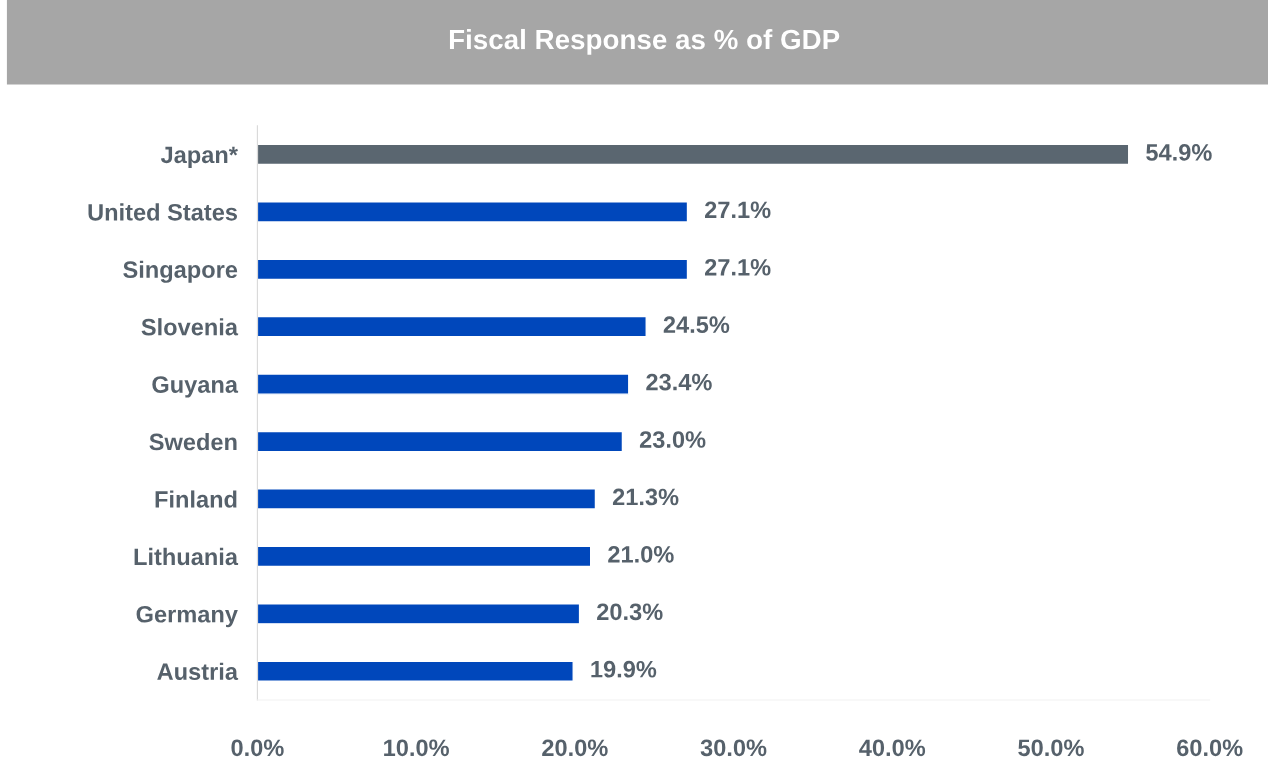 The height and width of the screenshot is (776, 1268). Describe the element at coordinates (186, 556) in the screenshot. I see `y-tick-label: Lithuania` at that location.